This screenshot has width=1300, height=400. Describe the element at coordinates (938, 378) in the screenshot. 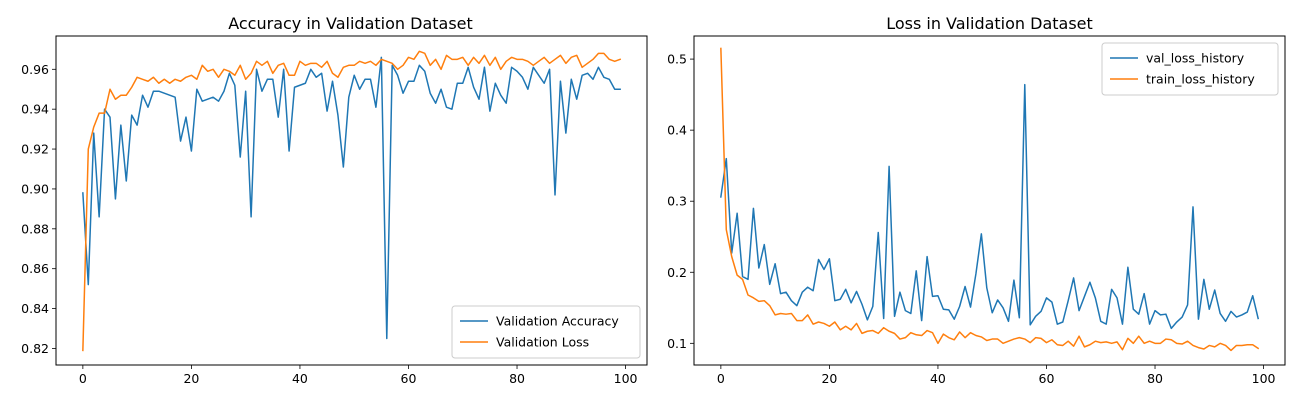

I see `loss-x-tick-label: 40` at that location.